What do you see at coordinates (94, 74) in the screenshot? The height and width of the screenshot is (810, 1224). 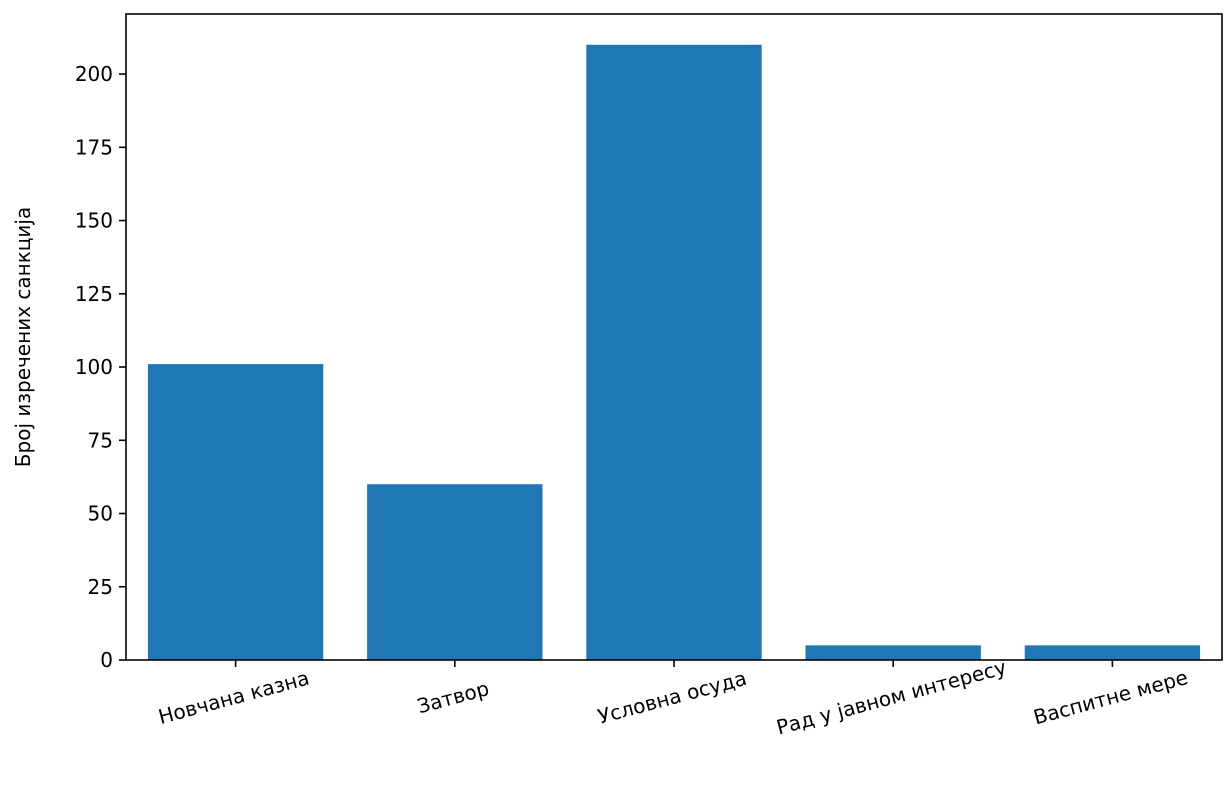 I see `y-tick-label-8: 200` at bounding box center [94, 74].